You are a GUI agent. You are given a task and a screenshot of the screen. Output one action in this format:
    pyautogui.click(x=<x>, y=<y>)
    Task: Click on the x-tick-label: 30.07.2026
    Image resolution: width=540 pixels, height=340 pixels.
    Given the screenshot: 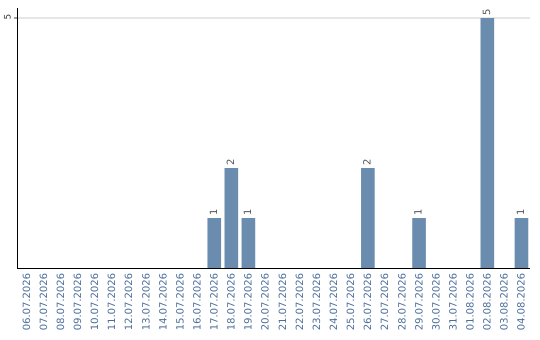 What is the action you would take?
    pyautogui.click(x=436, y=301)
    